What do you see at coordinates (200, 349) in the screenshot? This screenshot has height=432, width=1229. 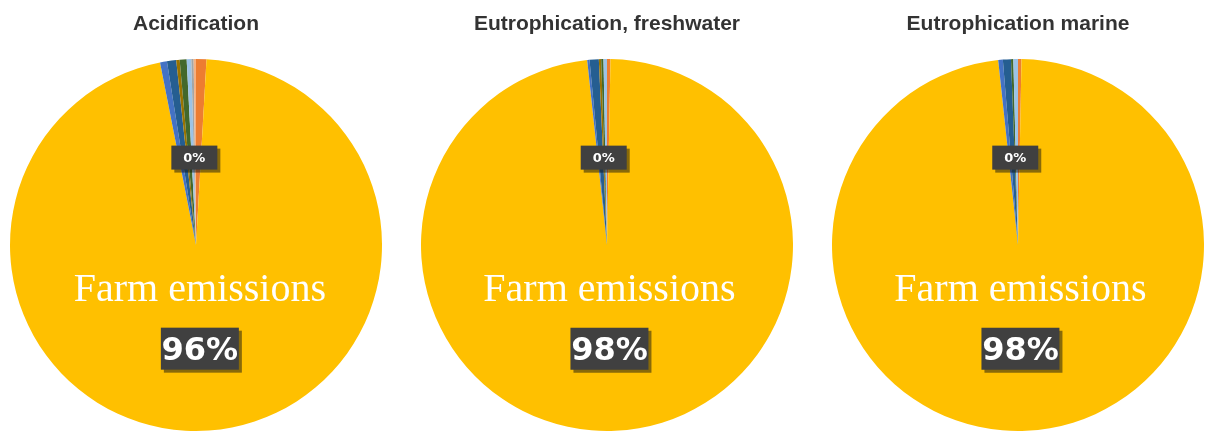 I see `data-label: 96%` at bounding box center [200, 349].